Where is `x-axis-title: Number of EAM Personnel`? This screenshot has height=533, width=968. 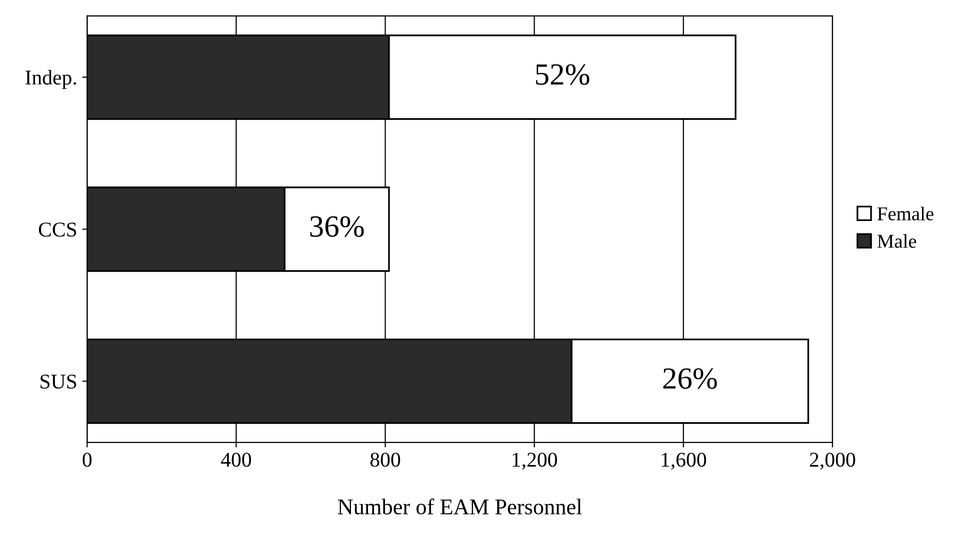 x-axis-title: Number of EAM Personnel is located at coordinates (460, 506).